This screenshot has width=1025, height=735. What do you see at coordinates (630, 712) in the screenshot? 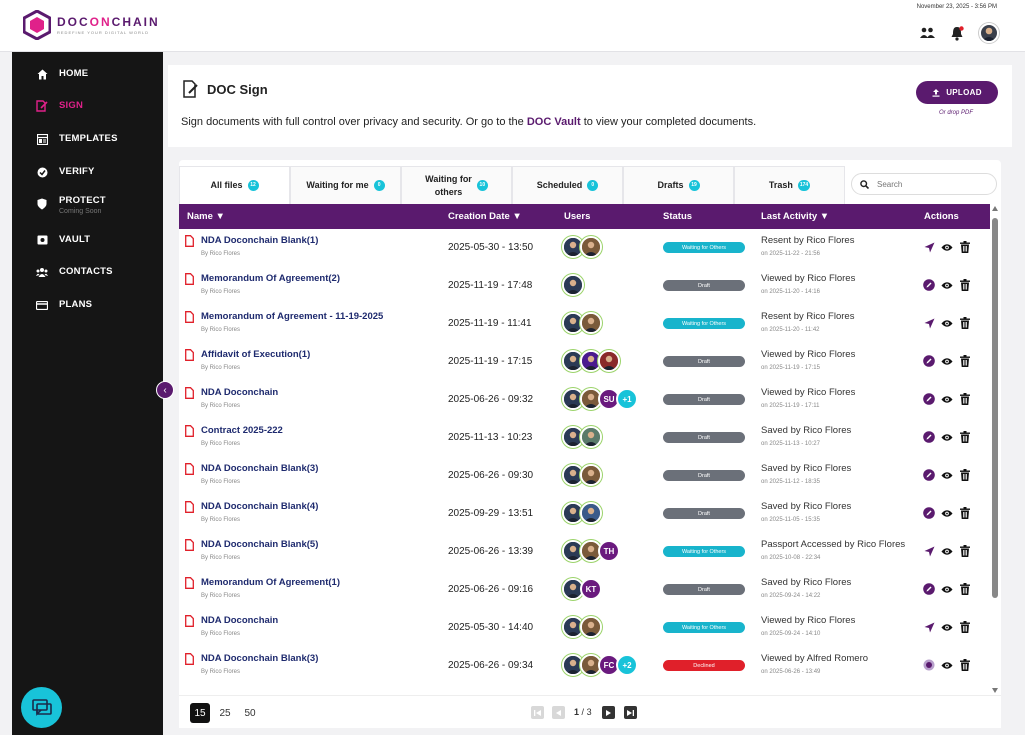
I see `last-page-button` at bounding box center [630, 712].